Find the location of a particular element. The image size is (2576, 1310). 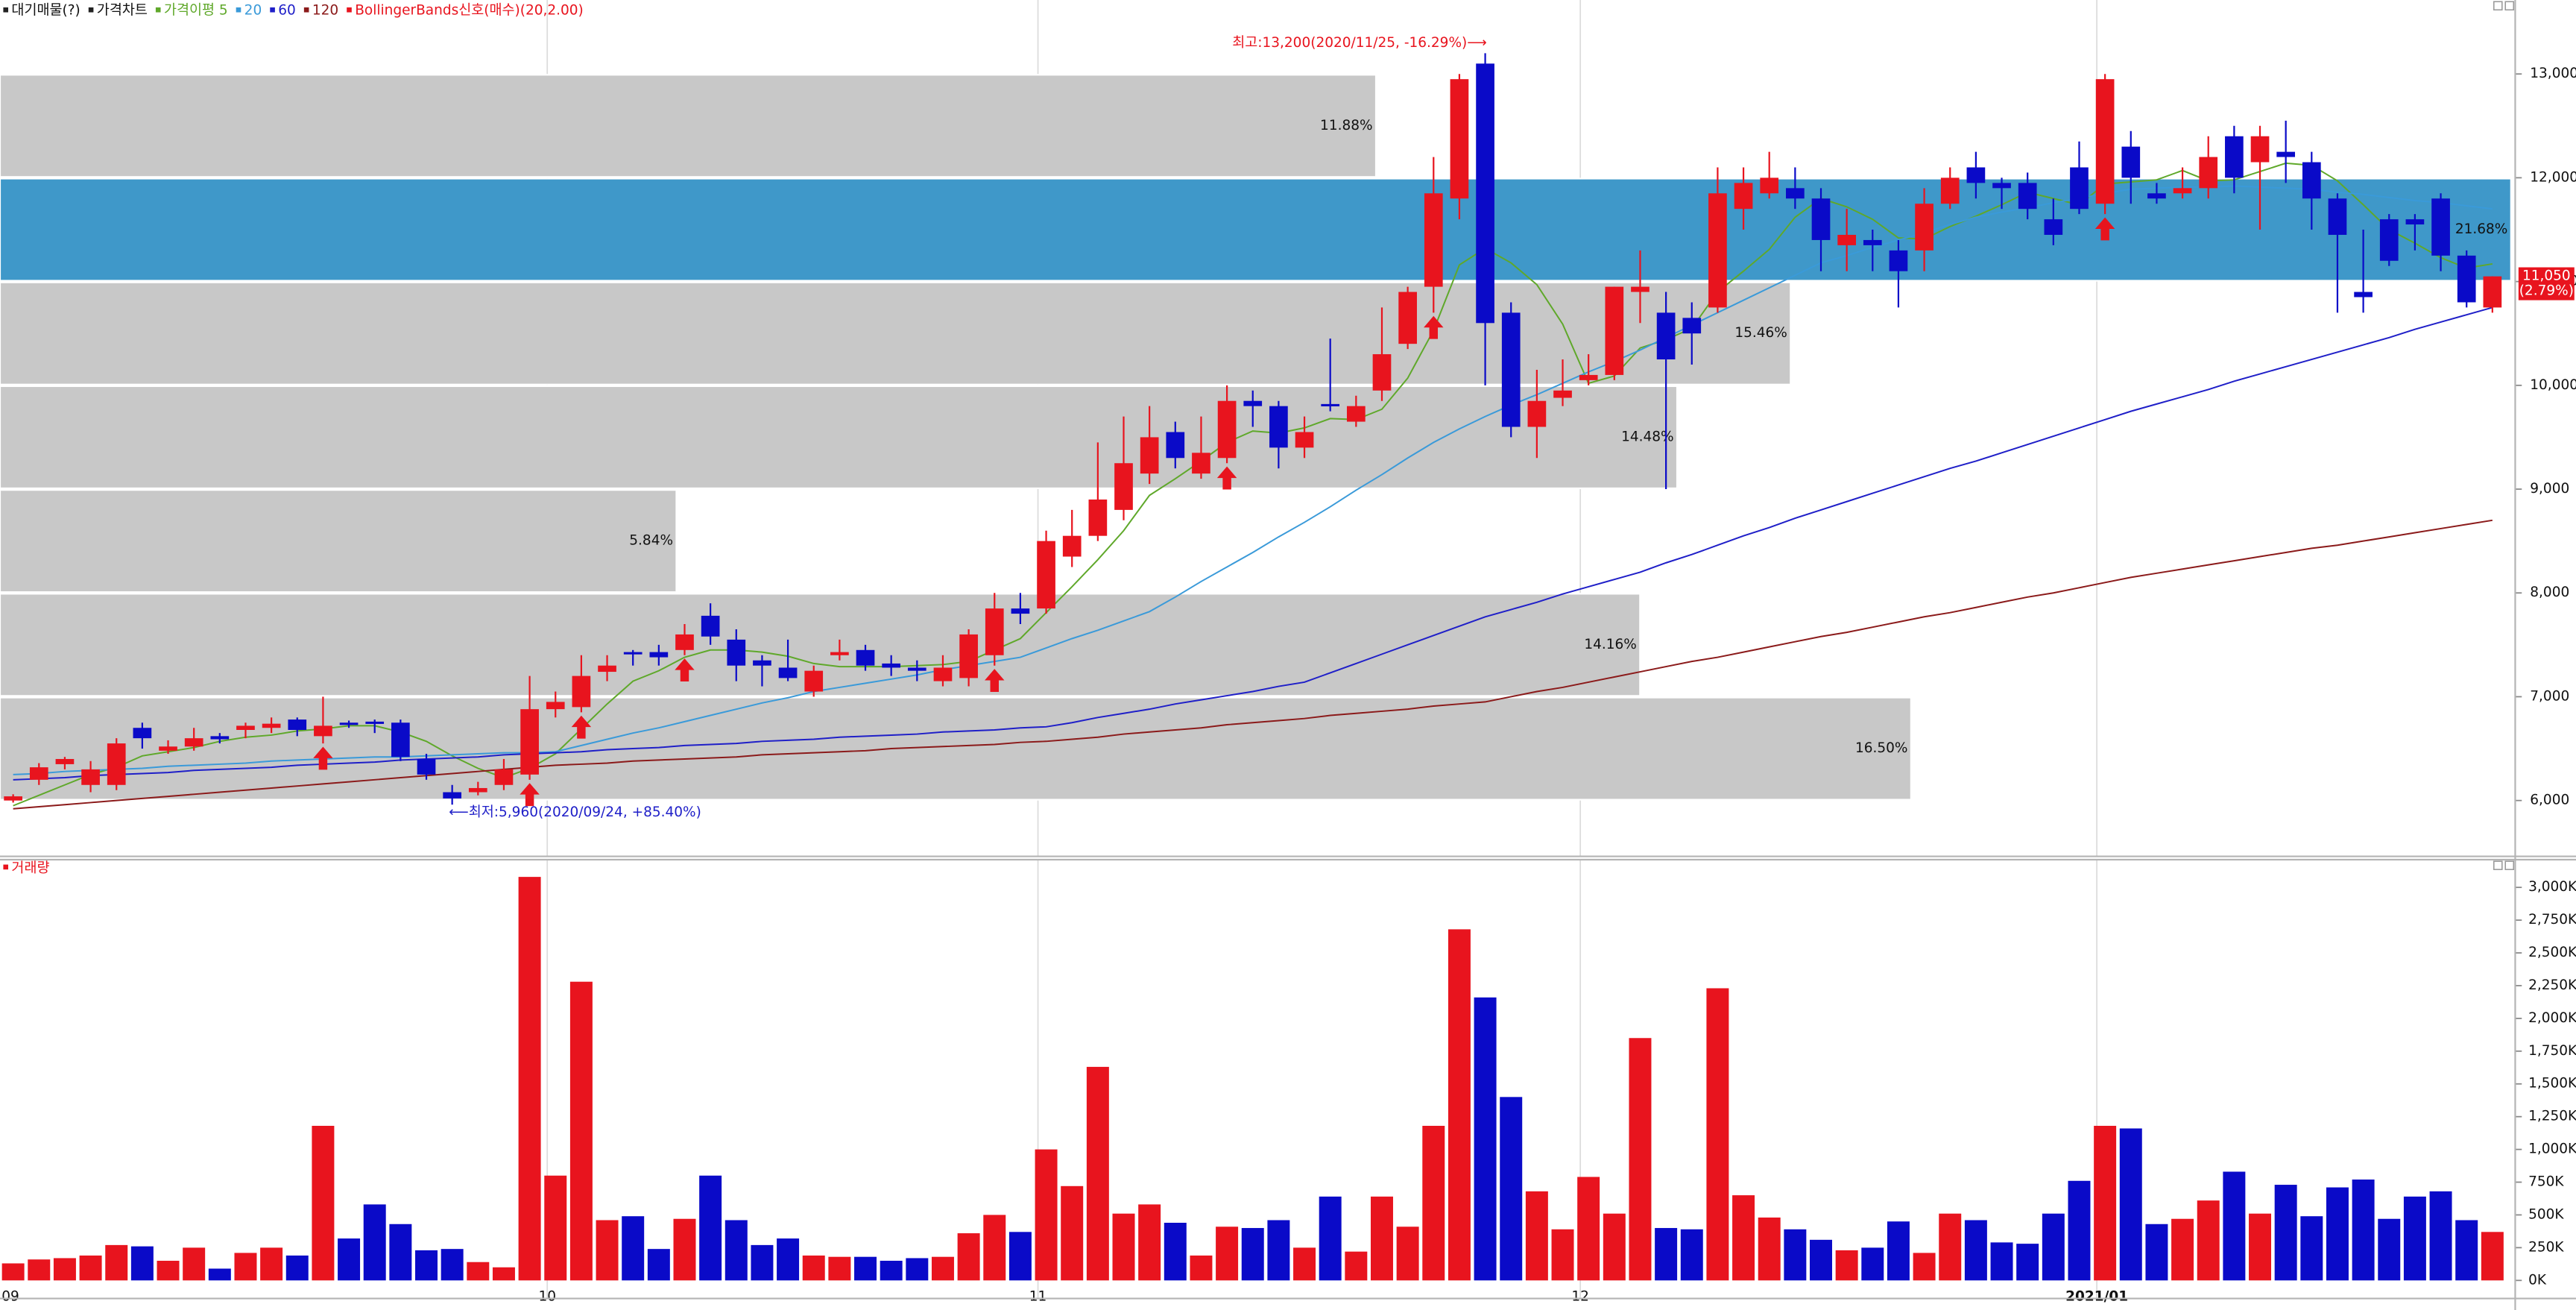

supply-label: 14.16% is located at coordinates (1610, 644).